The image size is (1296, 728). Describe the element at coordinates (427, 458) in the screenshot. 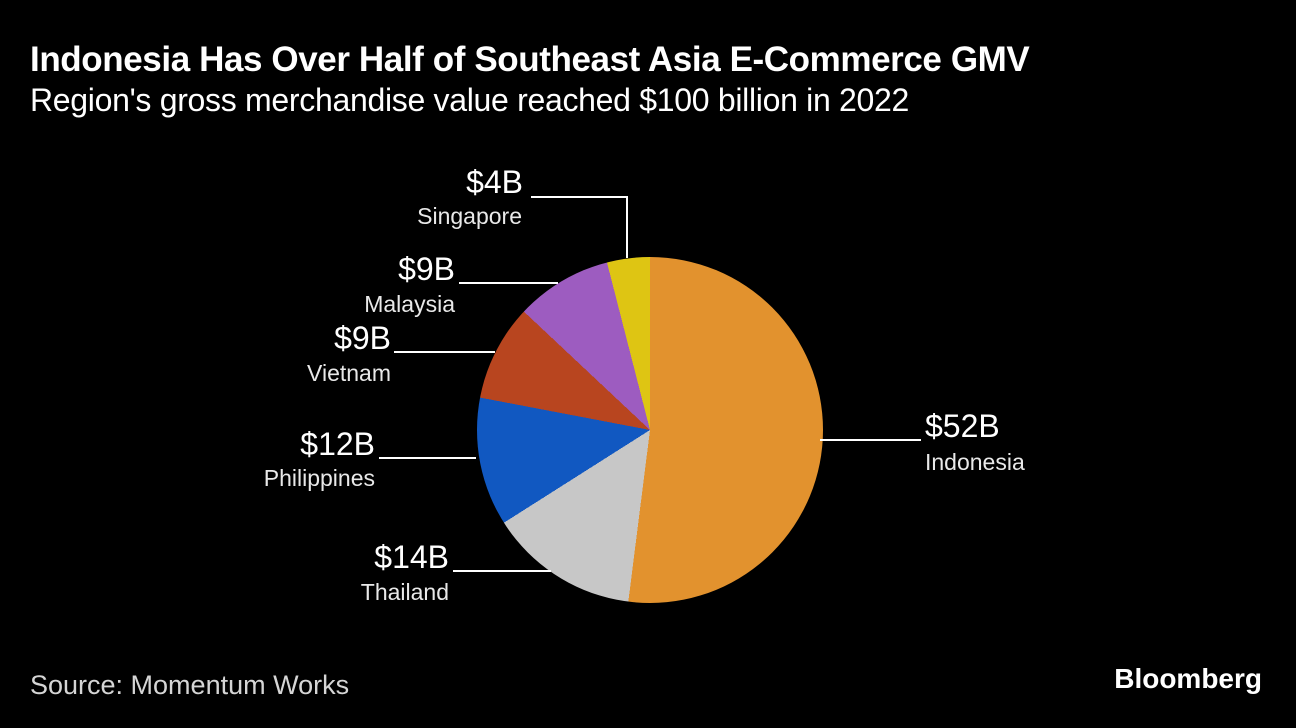

I see `callout-line-philippines` at that location.